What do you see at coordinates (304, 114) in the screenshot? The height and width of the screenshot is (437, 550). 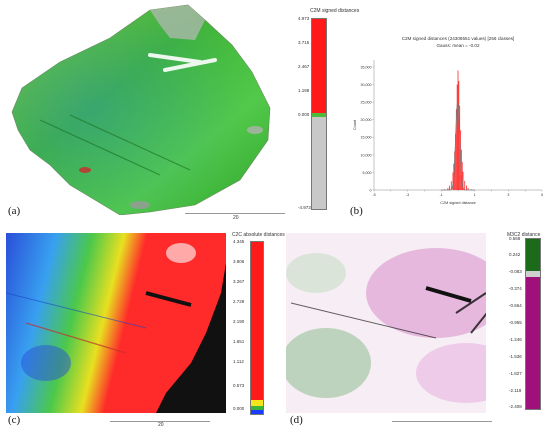 I see `tick-a: 0.000` at bounding box center [304, 114].